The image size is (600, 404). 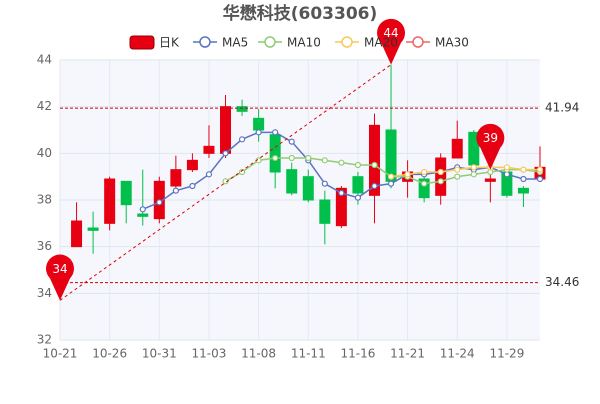 What do you see at coordinates (159, 354) in the screenshot?
I see `x-tick-label: 10-31` at bounding box center [159, 354].